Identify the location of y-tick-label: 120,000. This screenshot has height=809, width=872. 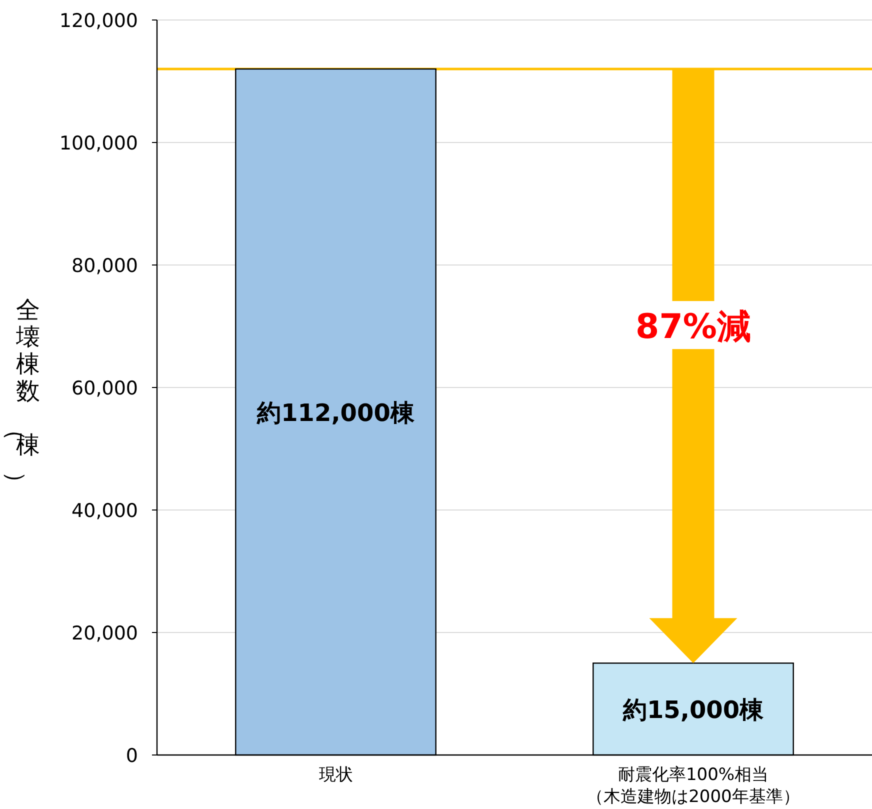
(98, 21).